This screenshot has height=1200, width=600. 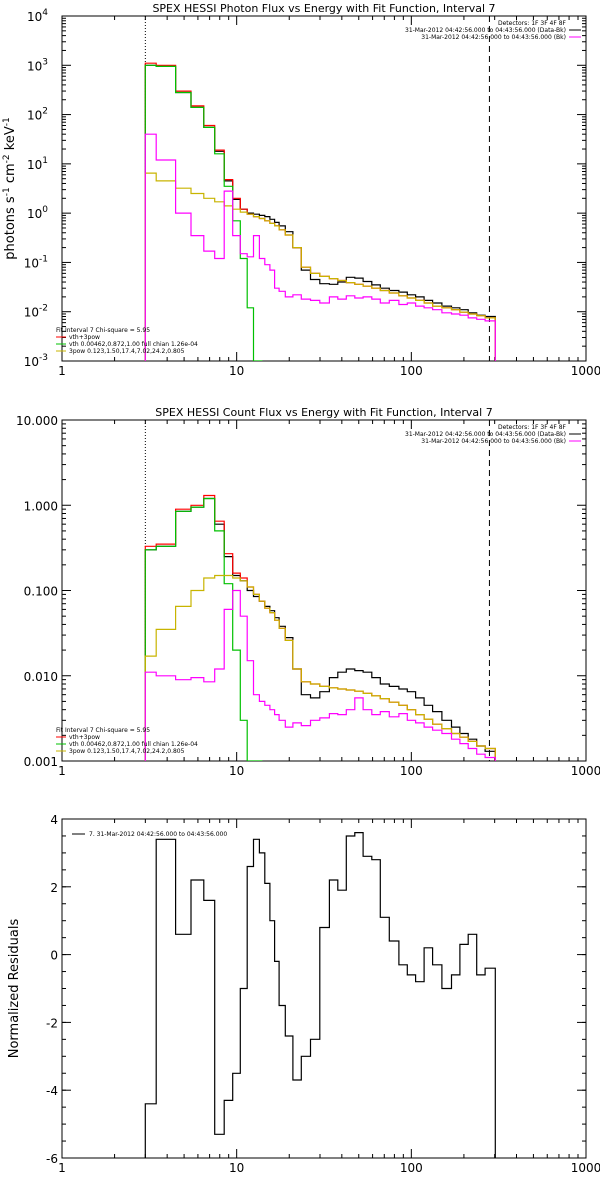 I want to click on y-tick-label: -2, so click(x=52, y=1023).